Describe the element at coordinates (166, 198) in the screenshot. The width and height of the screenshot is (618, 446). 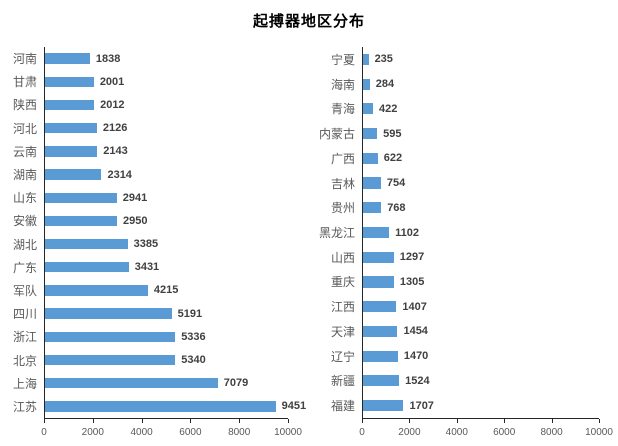
I see `bar-track: 2941` at that location.